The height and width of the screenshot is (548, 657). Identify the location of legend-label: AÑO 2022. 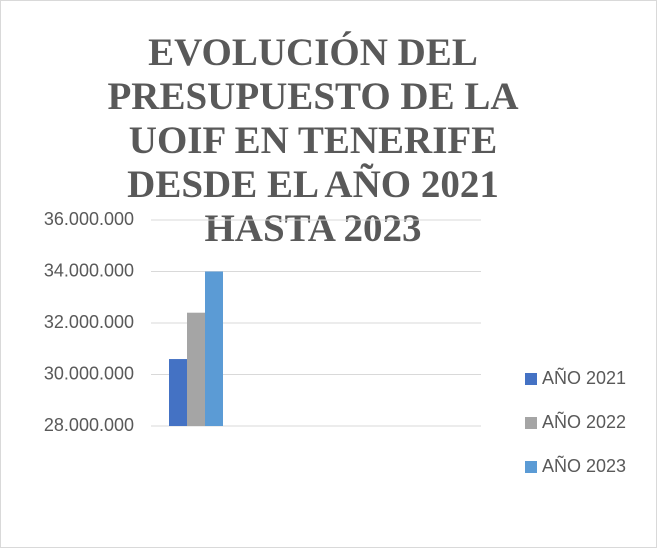
(584, 421).